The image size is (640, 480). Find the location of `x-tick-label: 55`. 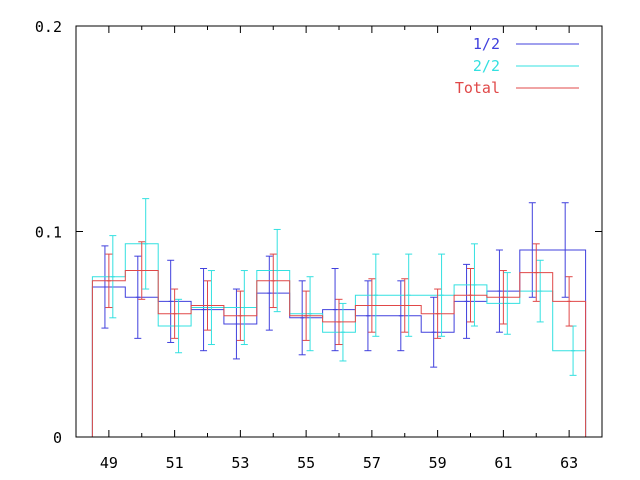

x-tick-label: 55 is located at coordinates (306, 463).